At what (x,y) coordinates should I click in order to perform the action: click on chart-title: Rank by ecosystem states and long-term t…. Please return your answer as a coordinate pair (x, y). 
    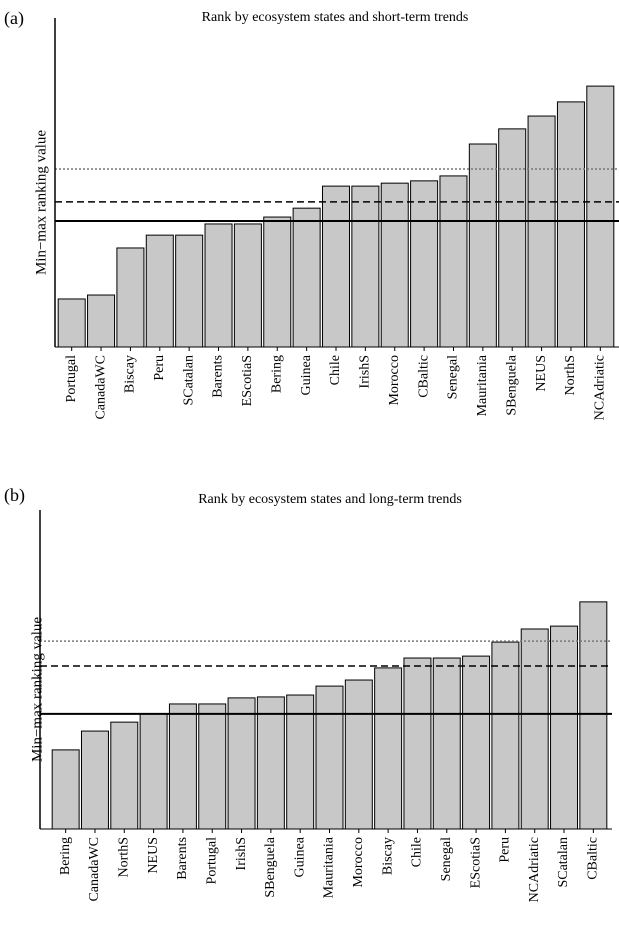
    Looking at the image, I should click on (330, 499).